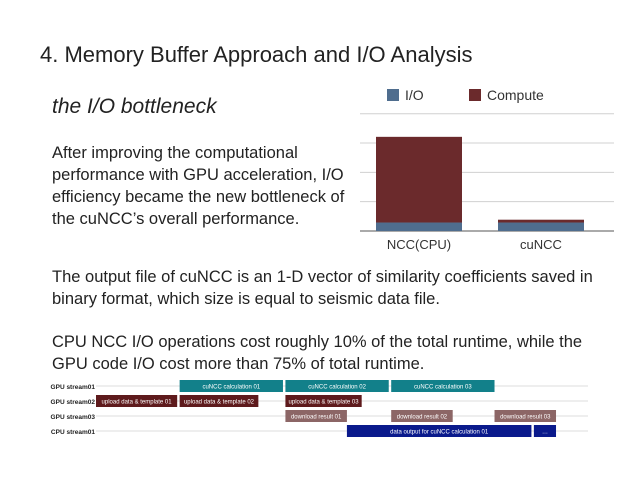  What do you see at coordinates (487, 169) in the screenshot?
I see `io-compute-bar-chart: I/O Compute NCC(CPU) cuNCC` at bounding box center [487, 169].